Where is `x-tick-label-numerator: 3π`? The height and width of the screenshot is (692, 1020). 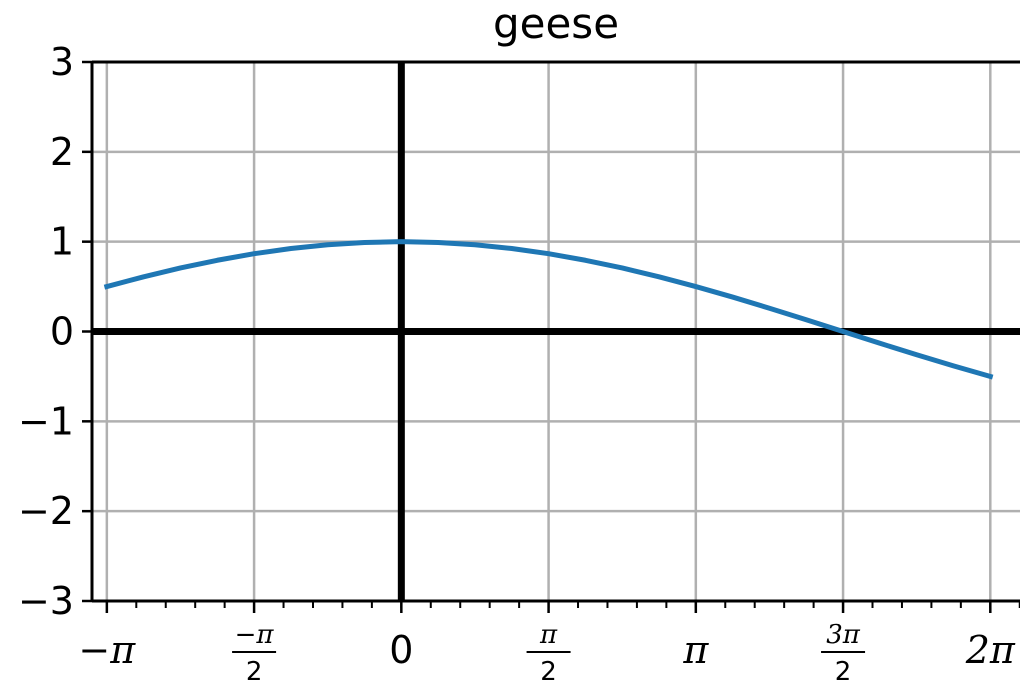
x-tick-label-numerator: 3π is located at coordinates (843, 635).